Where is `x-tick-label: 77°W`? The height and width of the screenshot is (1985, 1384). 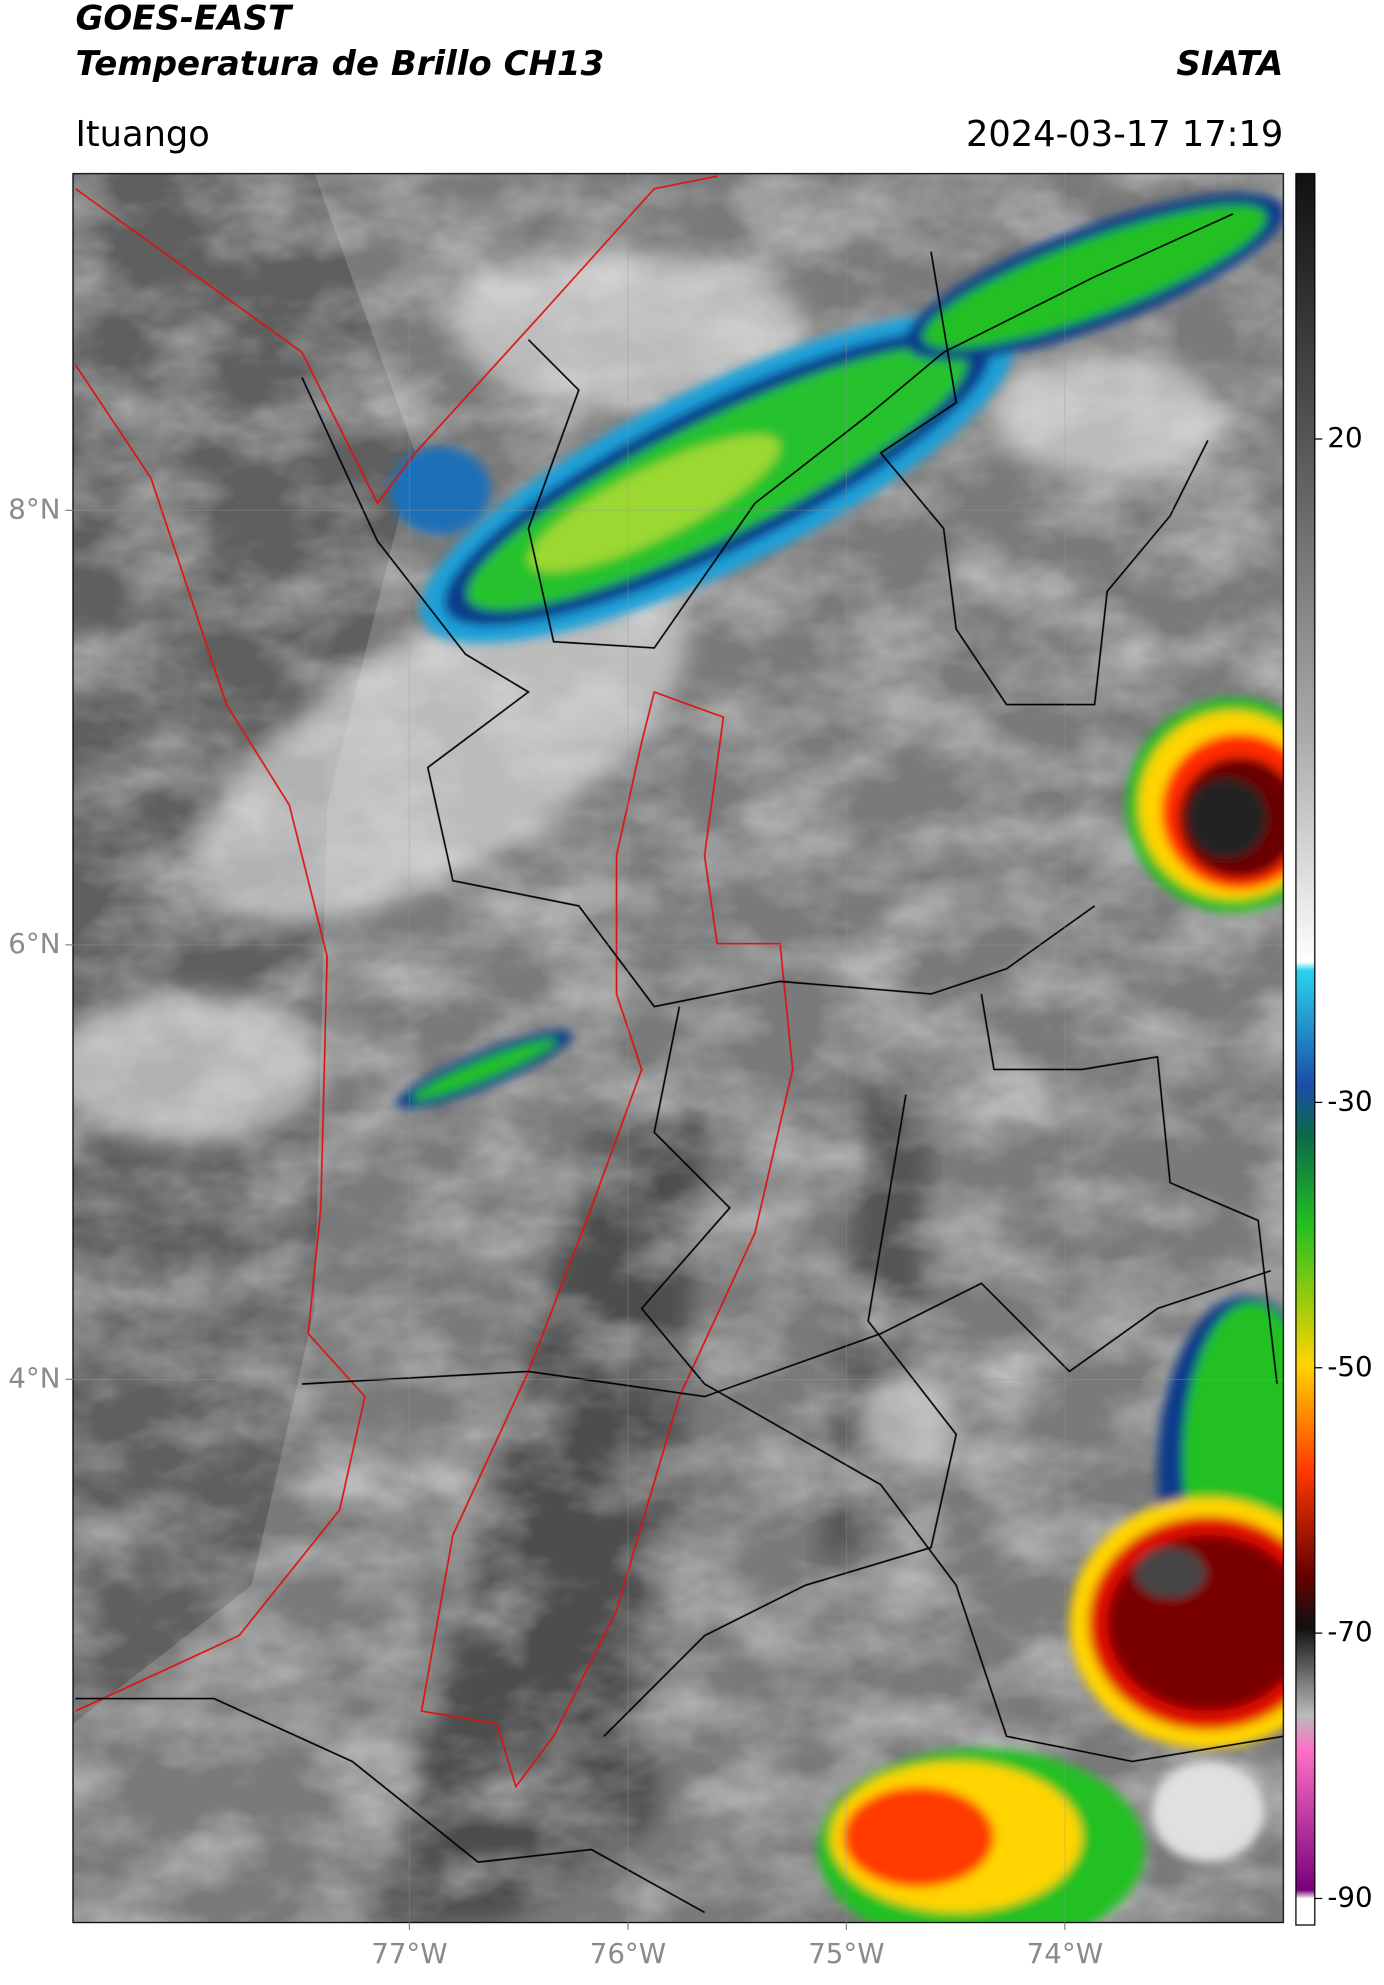 x-tick-label: 77°W is located at coordinates (409, 1953).